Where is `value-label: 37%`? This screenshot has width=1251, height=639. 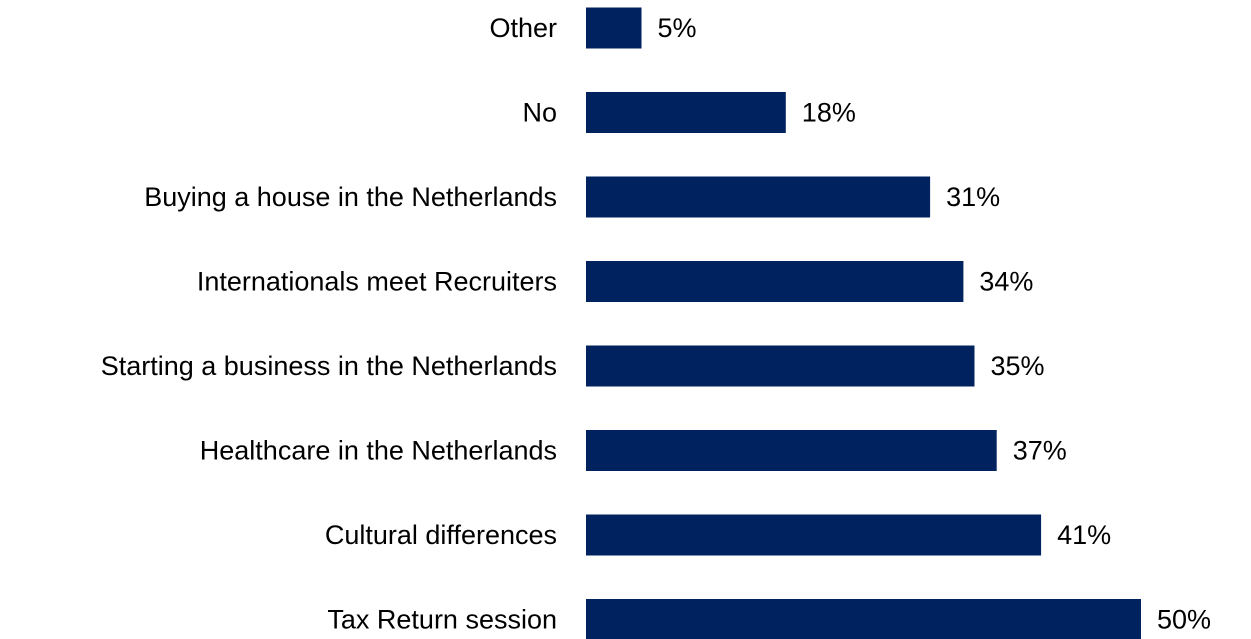
value-label: 37% is located at coordinates (1040, 451).